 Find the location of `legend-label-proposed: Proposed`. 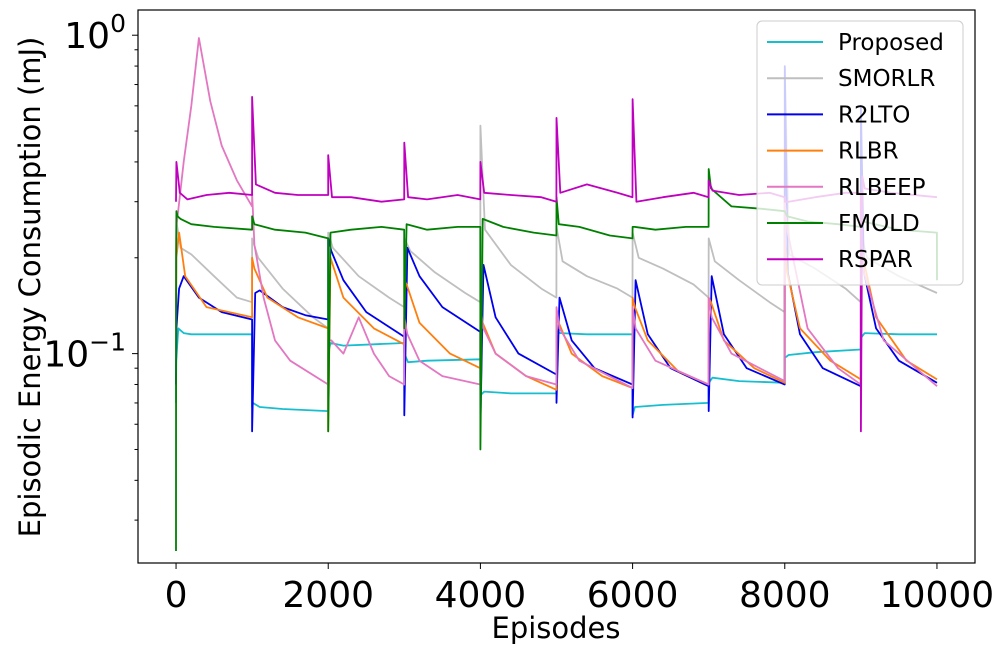

legend-label-proposed: Proposed is located at coordinates (891, 43).